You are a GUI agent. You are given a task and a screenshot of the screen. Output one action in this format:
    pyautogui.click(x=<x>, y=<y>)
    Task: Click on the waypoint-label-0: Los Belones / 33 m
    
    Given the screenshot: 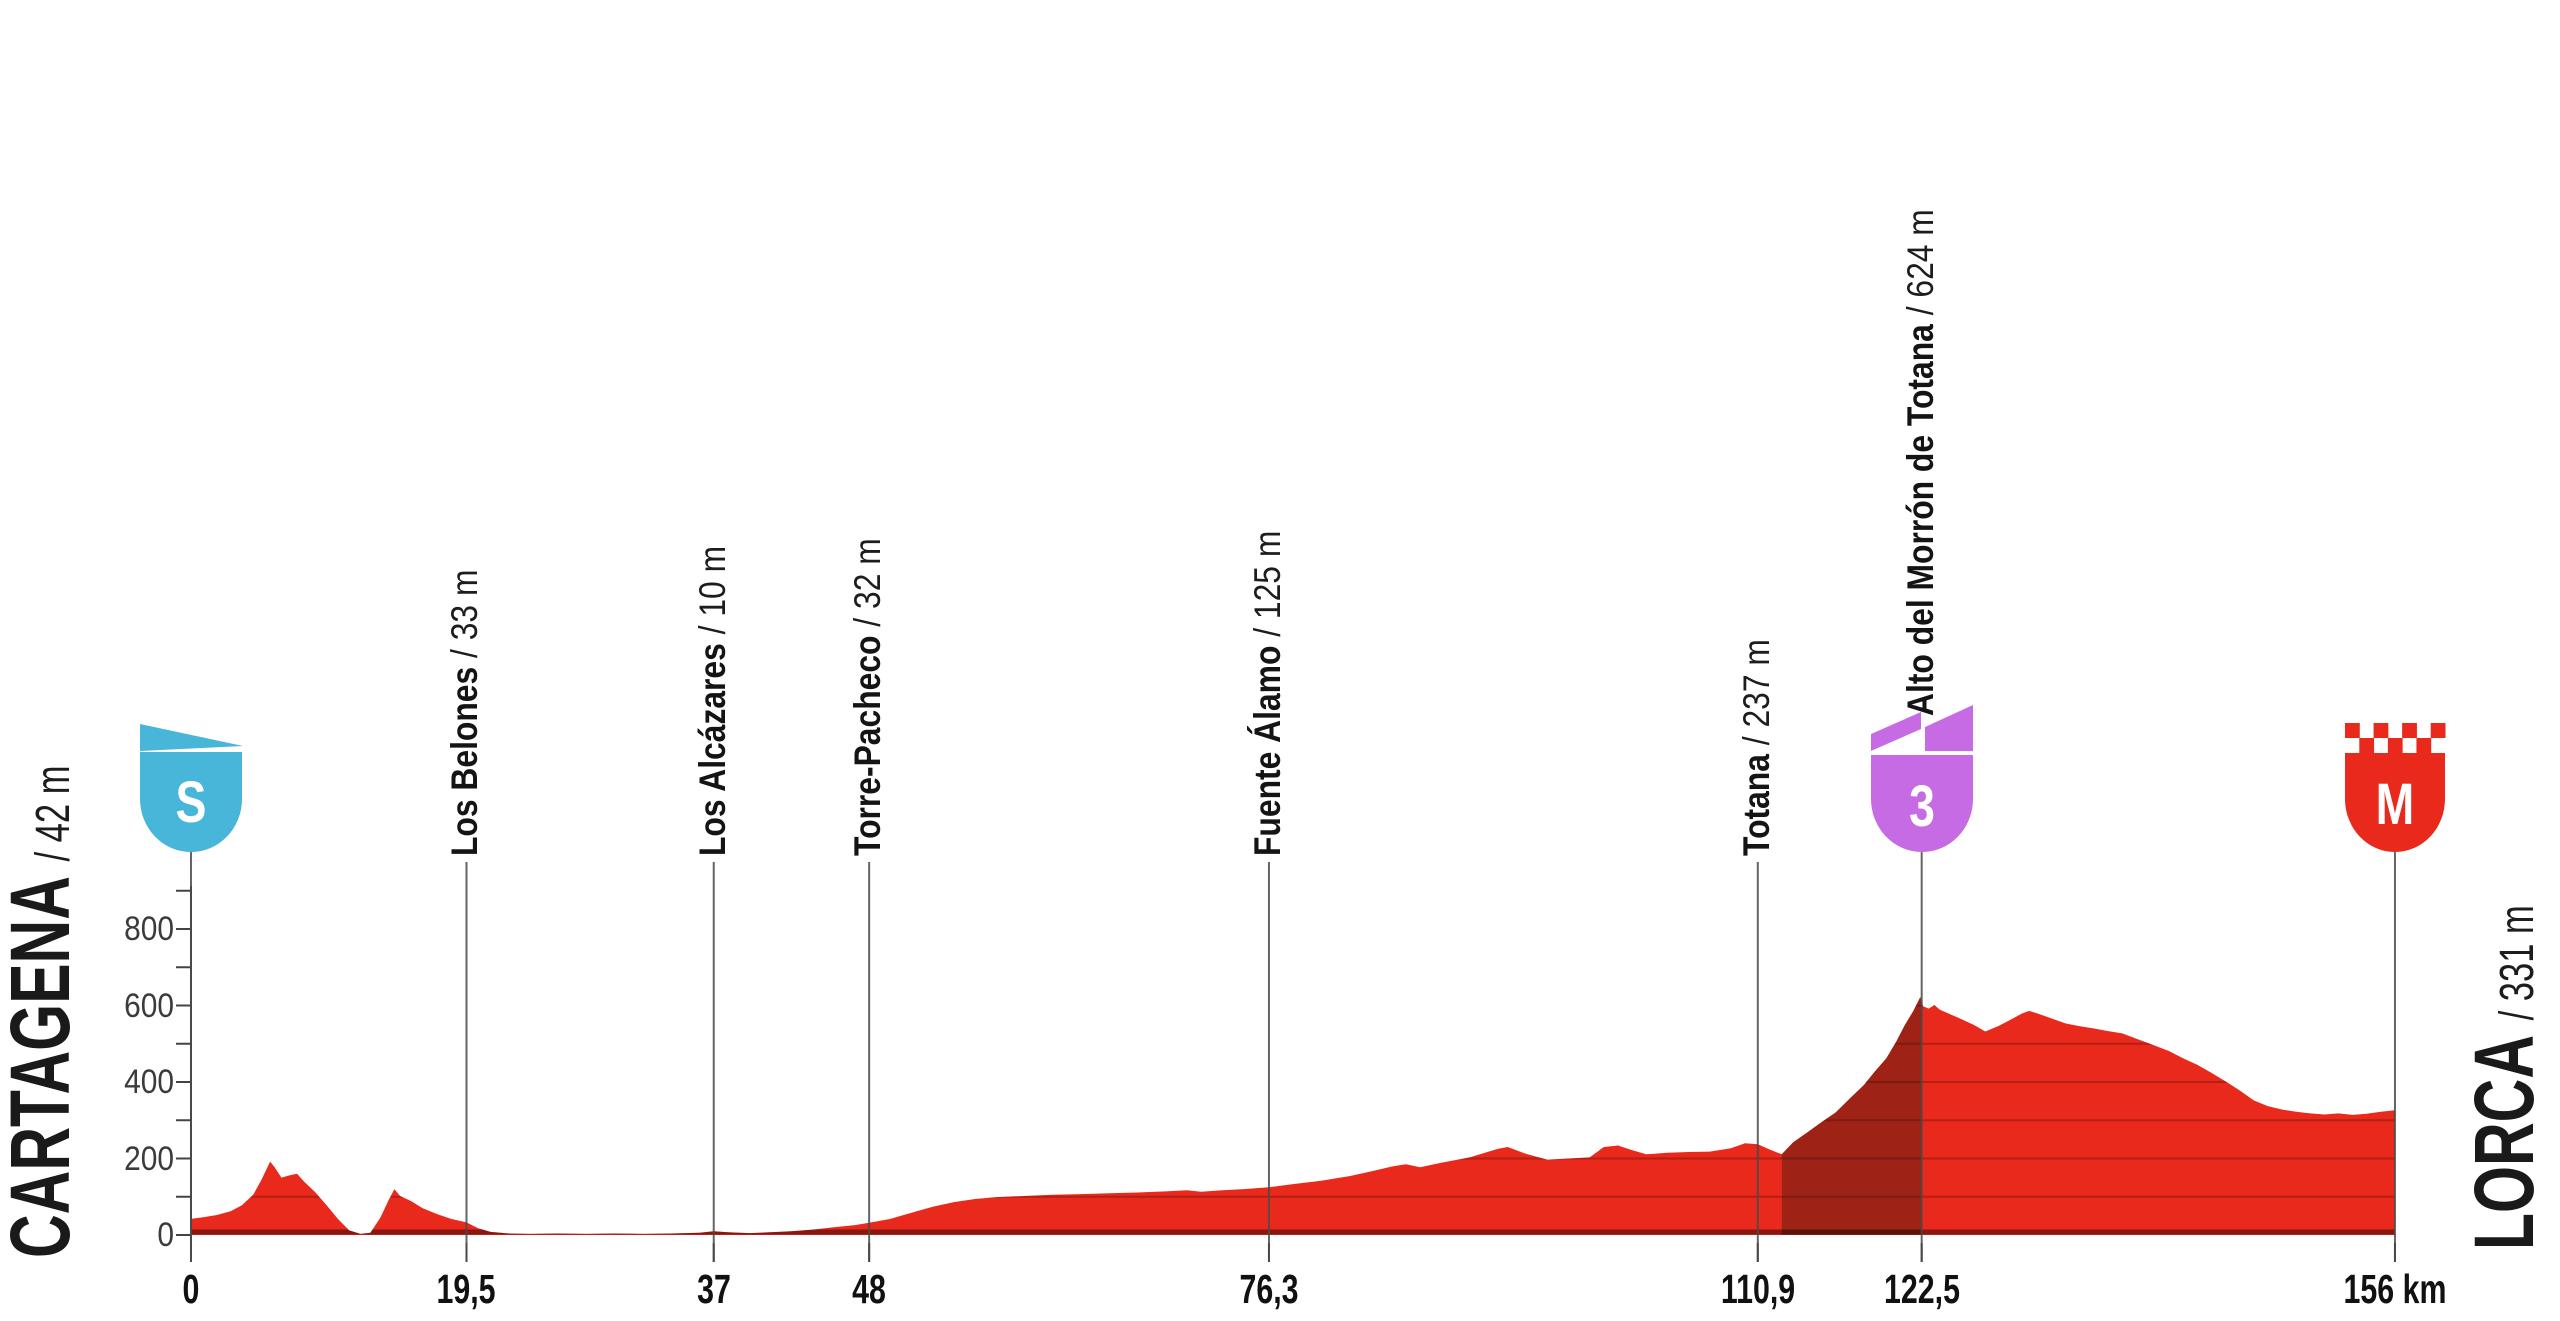 What is the action you would take?
    pyautogui.click(x=465, y=713)
    